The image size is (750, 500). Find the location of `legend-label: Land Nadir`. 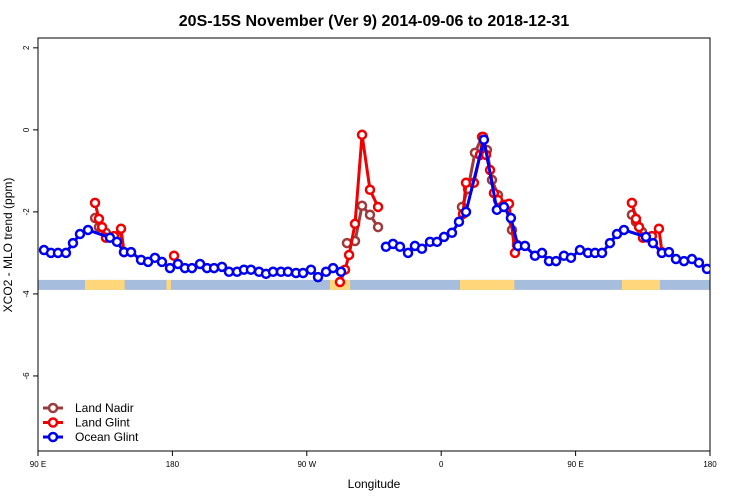

legend-label: Land Nadir is located at coordinates (104, 408).